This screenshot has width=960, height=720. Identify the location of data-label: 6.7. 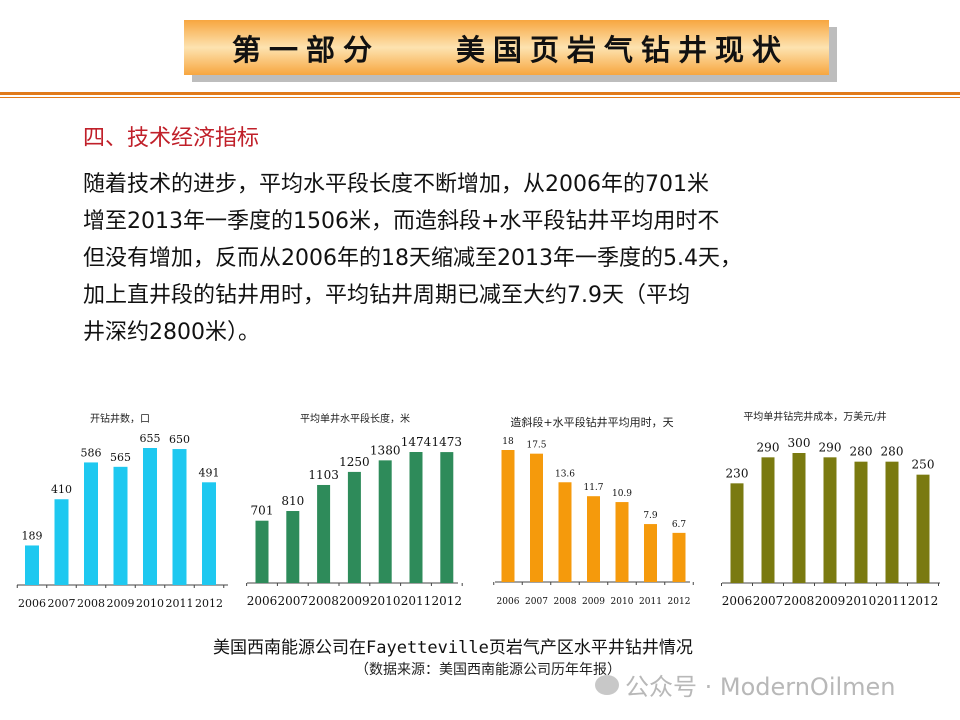
(679, 525).